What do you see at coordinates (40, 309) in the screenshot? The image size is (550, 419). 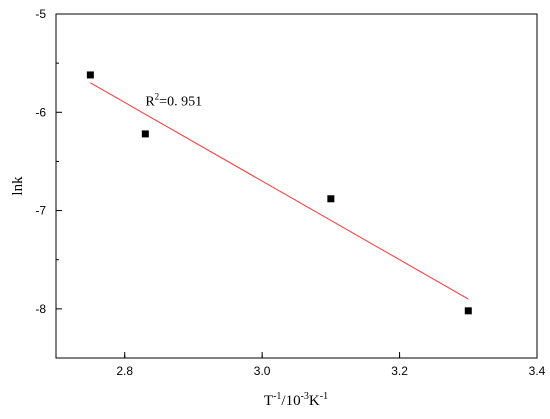 I see `y-tick-label: -8` at bounding box center [40, 309].